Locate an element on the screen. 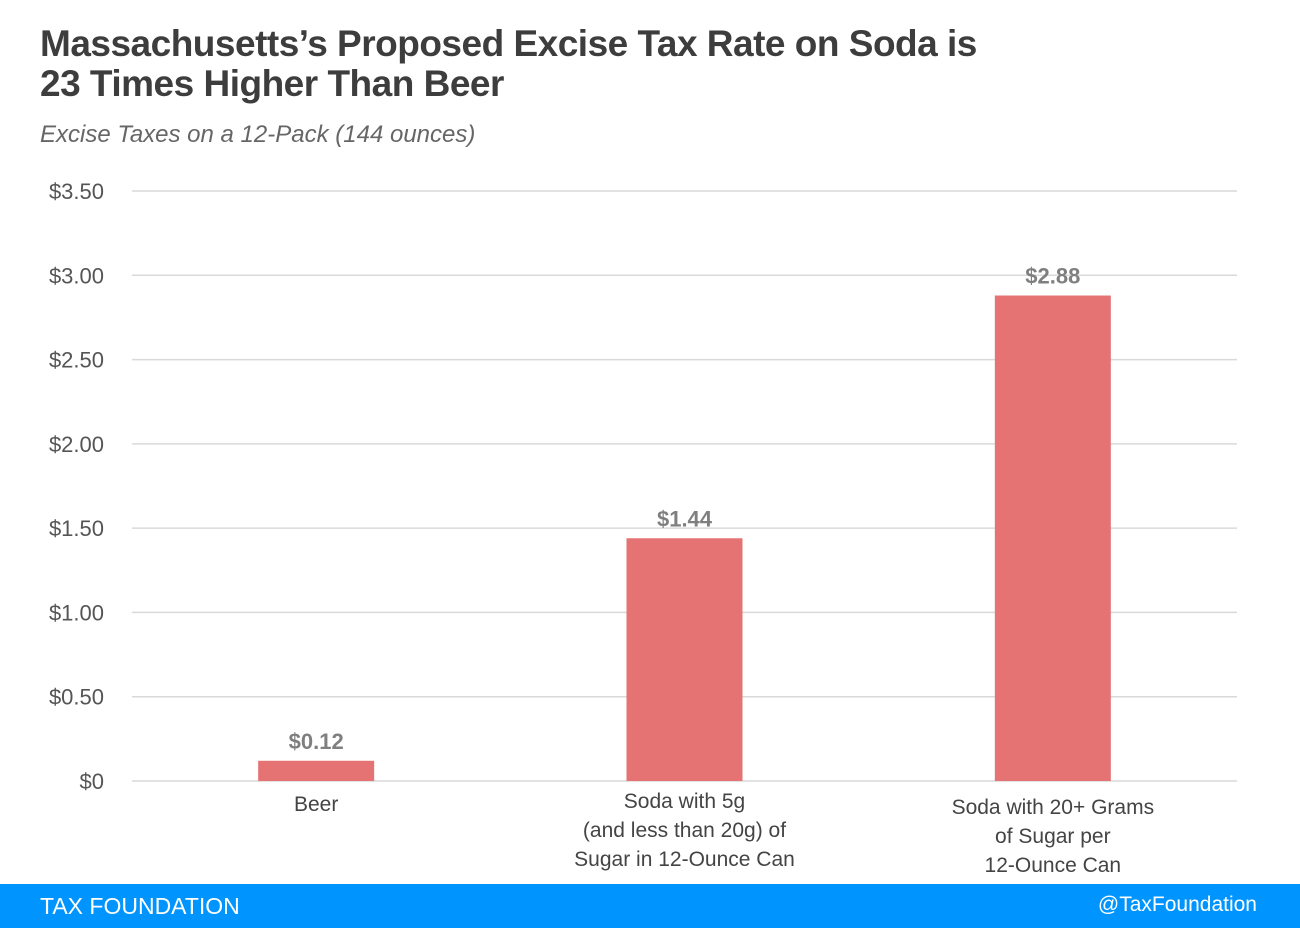 The width and height of the screenshot is (1300, 928). chart-subtitle: Excise Taxes on a 12-Pack (144 ounces) is located at coordinates (258, 134).